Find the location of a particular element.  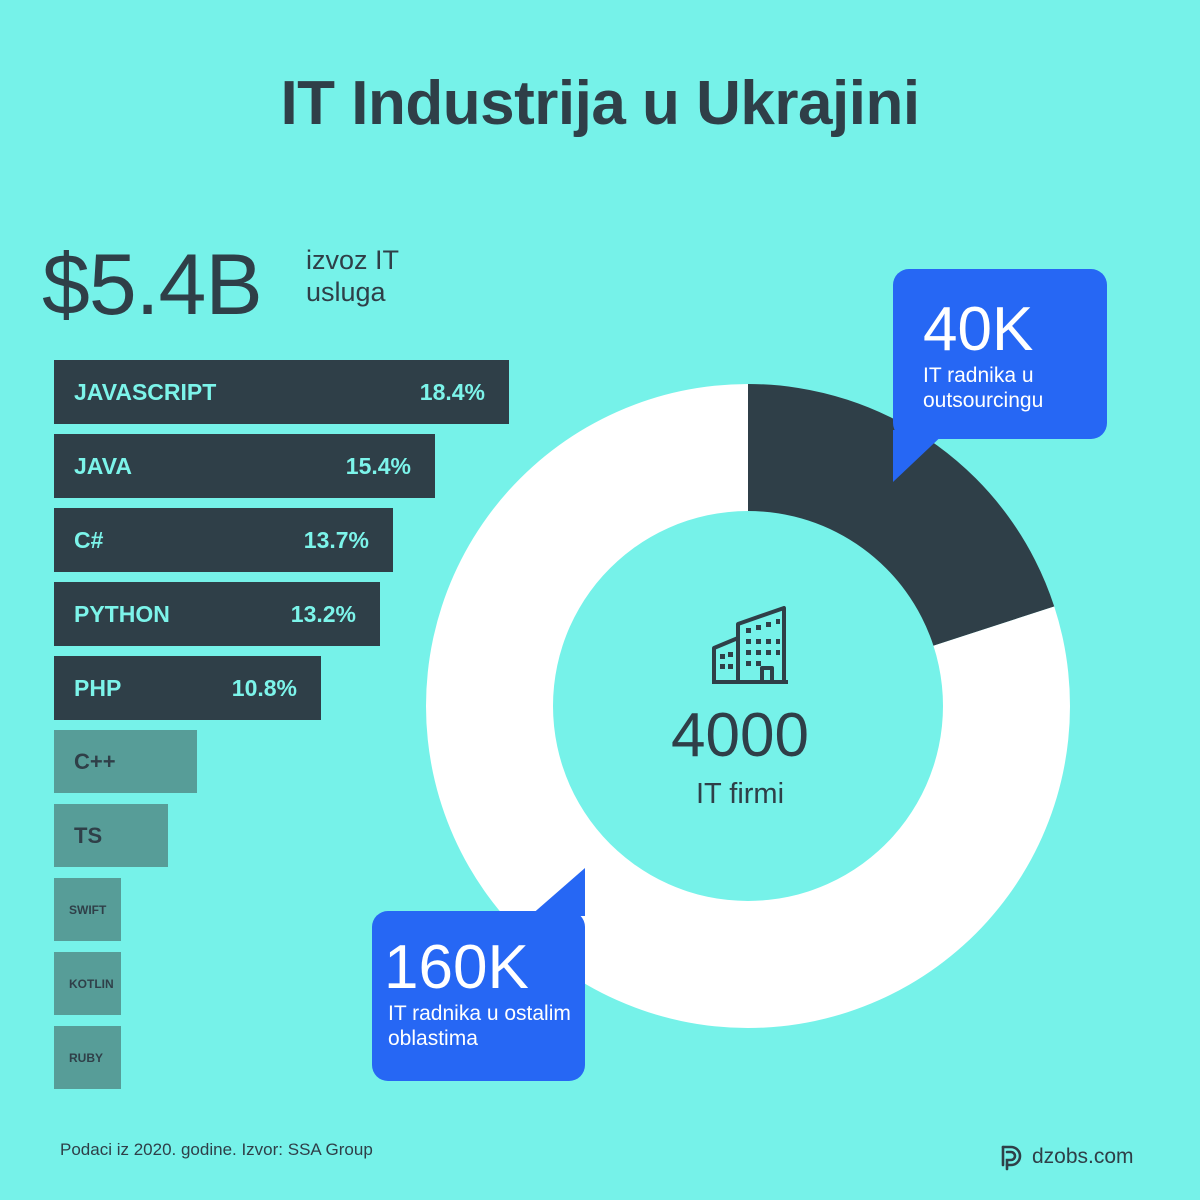

callout-other: 160K IT radnika u ostalim oblastima is located at coordinates (478, 996).